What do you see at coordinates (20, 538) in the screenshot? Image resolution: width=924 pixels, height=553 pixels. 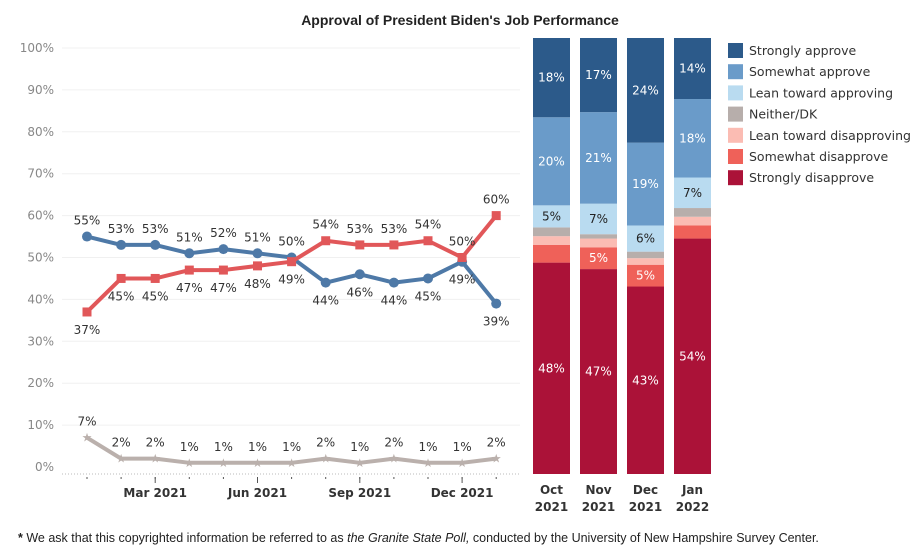 I see `footnote-star: *` at bounding box center [20, 538].